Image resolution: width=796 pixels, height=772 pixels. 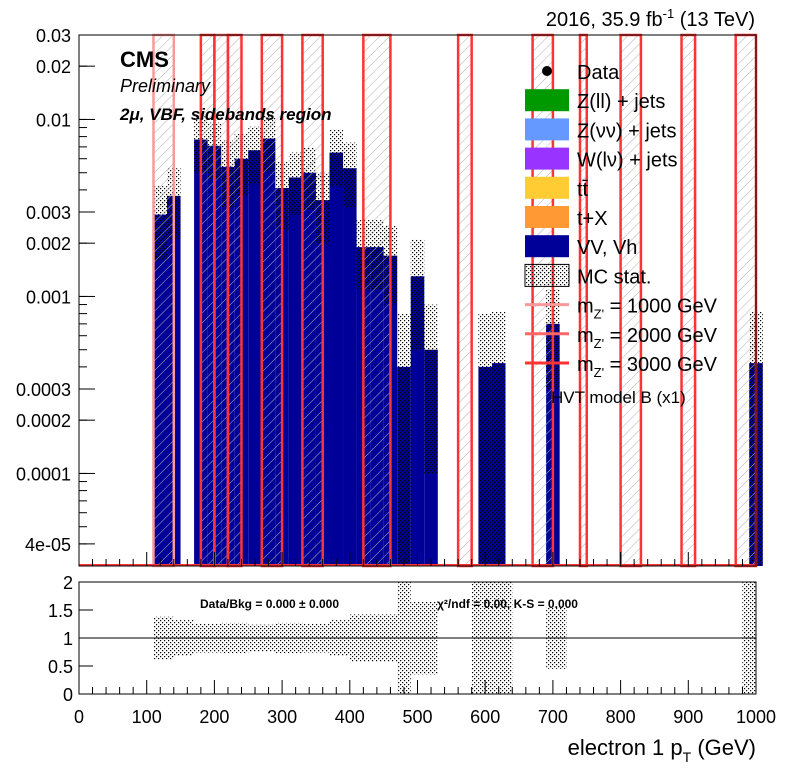 I want to click on ratio-stats-label: Data/Bkg = 0.000 ± 0.000, so click(x=269, y=604).